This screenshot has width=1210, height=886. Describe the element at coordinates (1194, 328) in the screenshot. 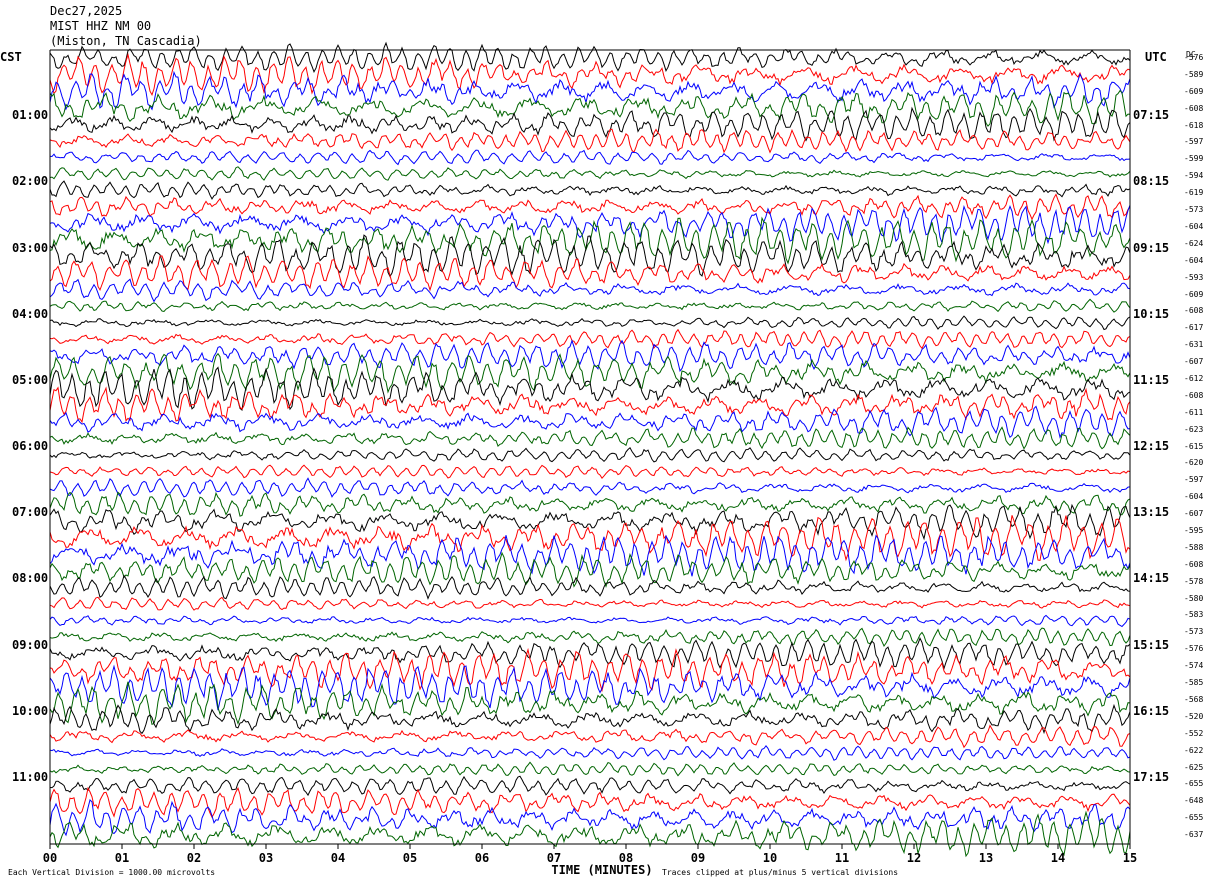

I see `dc-offset-label: -617` at that location.